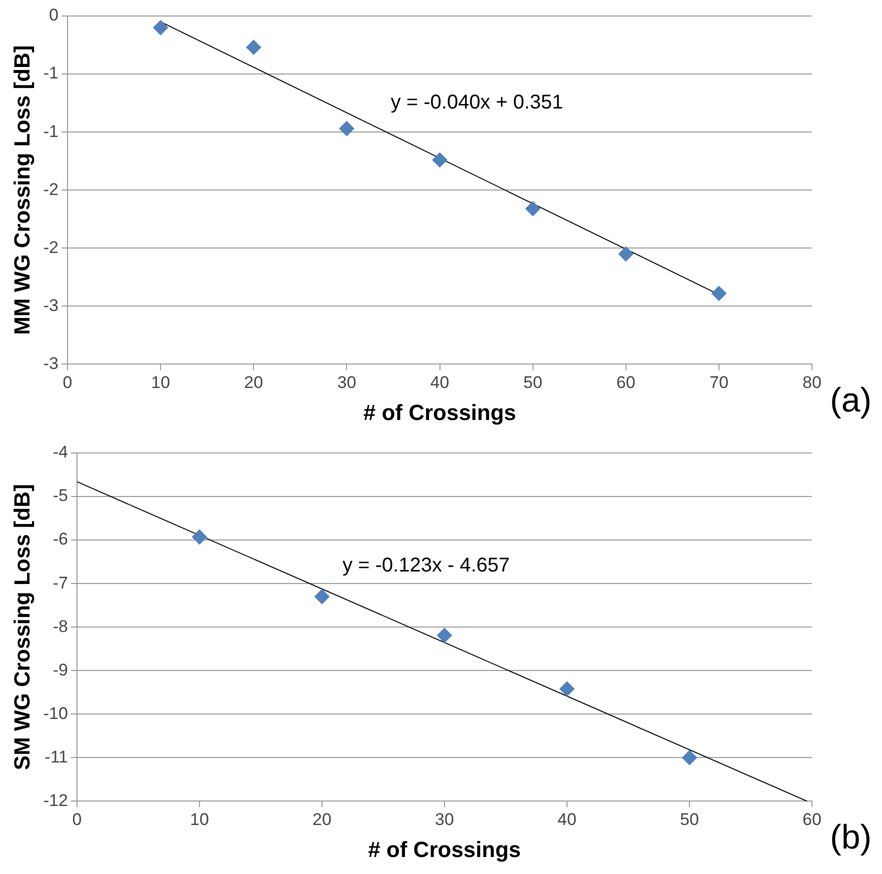  I want to click on y-tick-label: -8, so click(60, 626).